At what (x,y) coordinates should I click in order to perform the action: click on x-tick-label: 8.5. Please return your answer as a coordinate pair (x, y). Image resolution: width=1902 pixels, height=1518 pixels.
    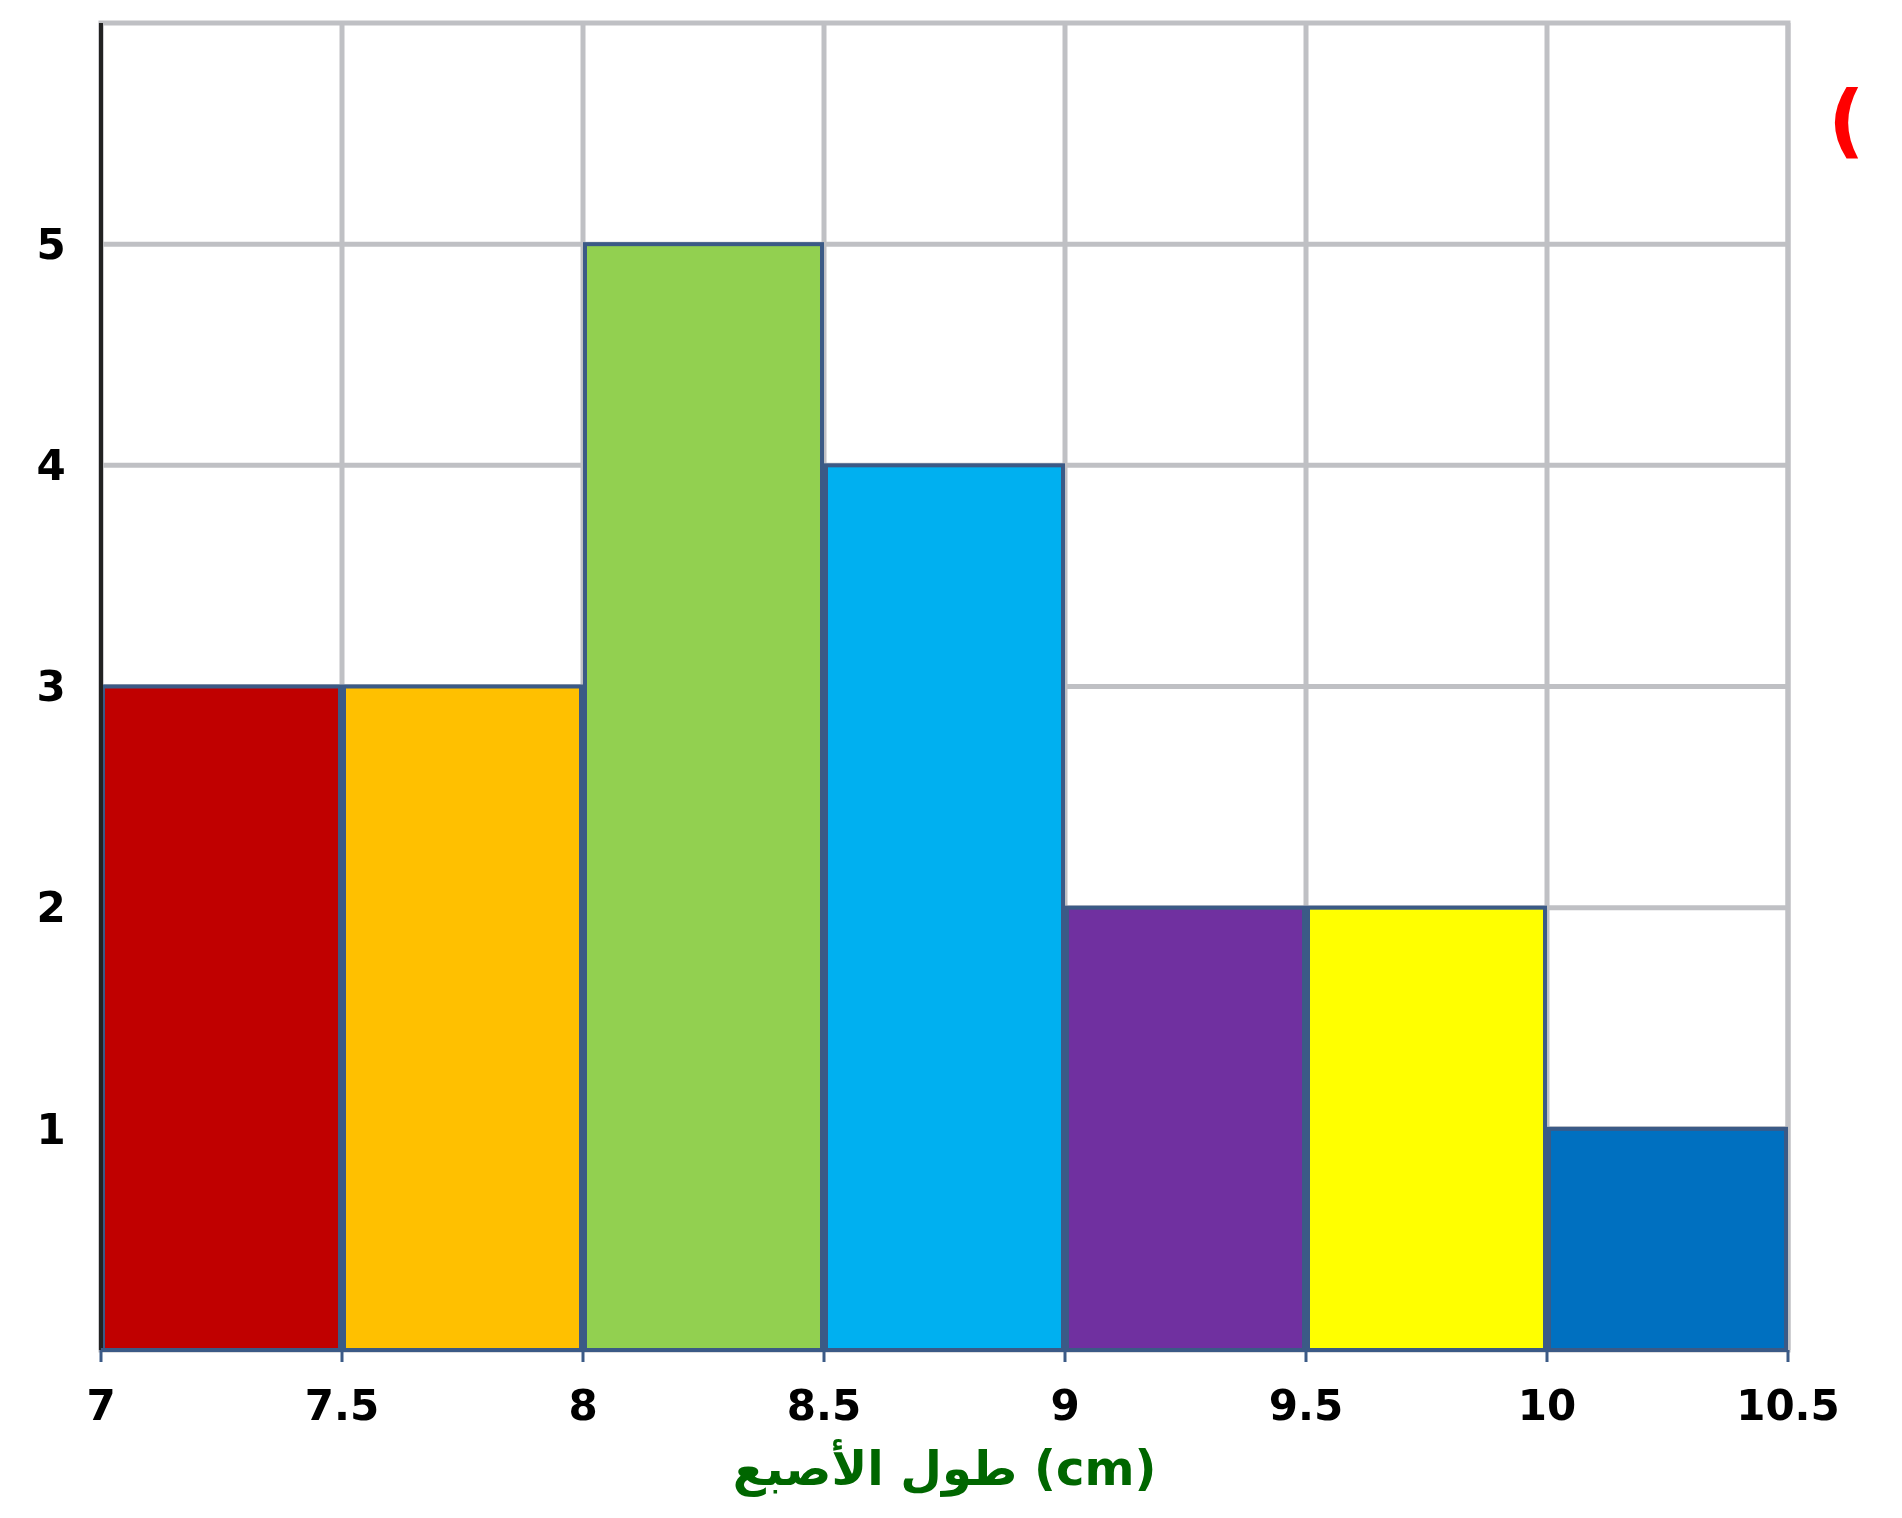
    Looking at the image, I should click on (824, 1405).